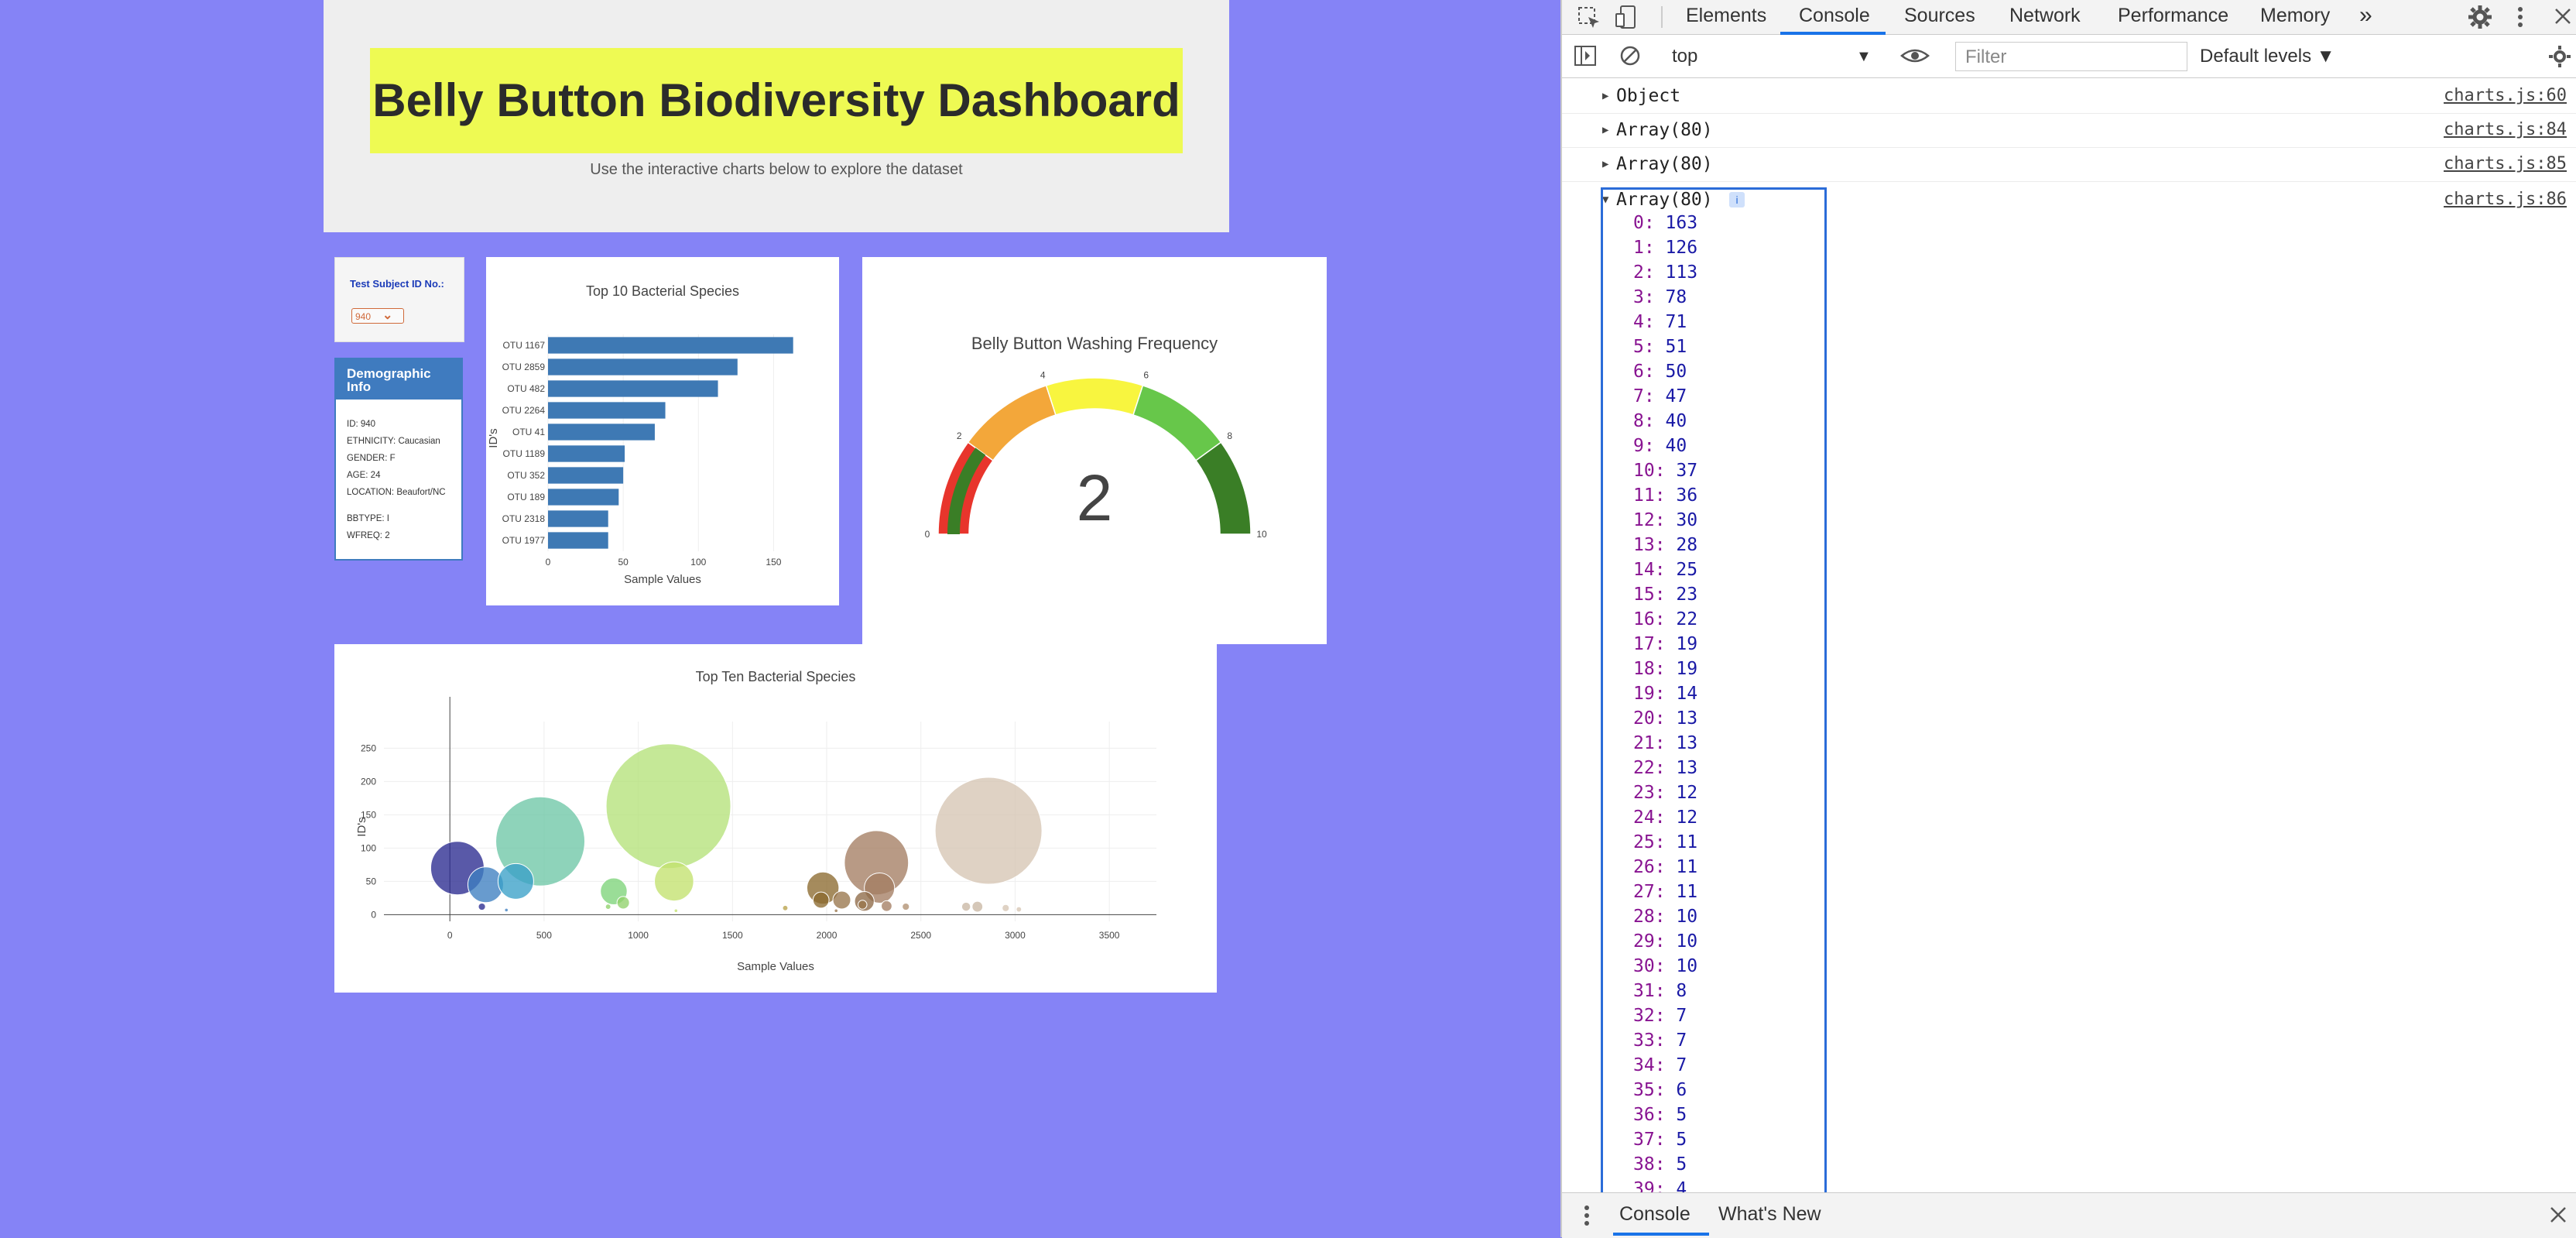 The width and height of the screenshot is (2576, 1238). Describe the element at coordinates (967, 491) in the screenshot. I see `gauge-value-bar` at that location.